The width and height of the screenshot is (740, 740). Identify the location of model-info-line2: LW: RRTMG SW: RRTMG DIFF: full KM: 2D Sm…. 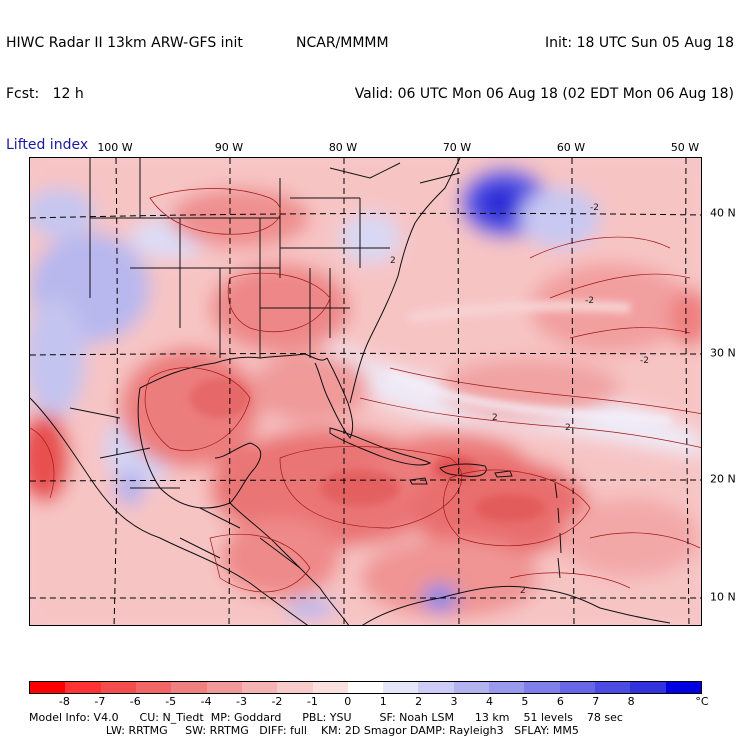
(304, 730).